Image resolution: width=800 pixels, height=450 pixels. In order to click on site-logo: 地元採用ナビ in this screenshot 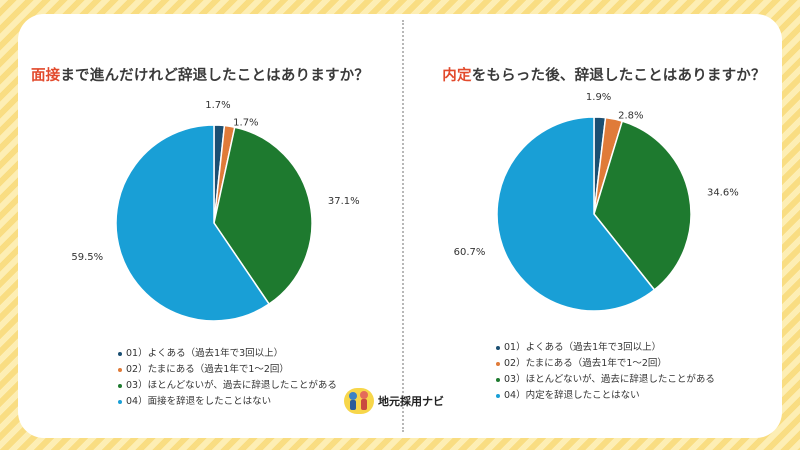, I will do `click(394, 401)`.